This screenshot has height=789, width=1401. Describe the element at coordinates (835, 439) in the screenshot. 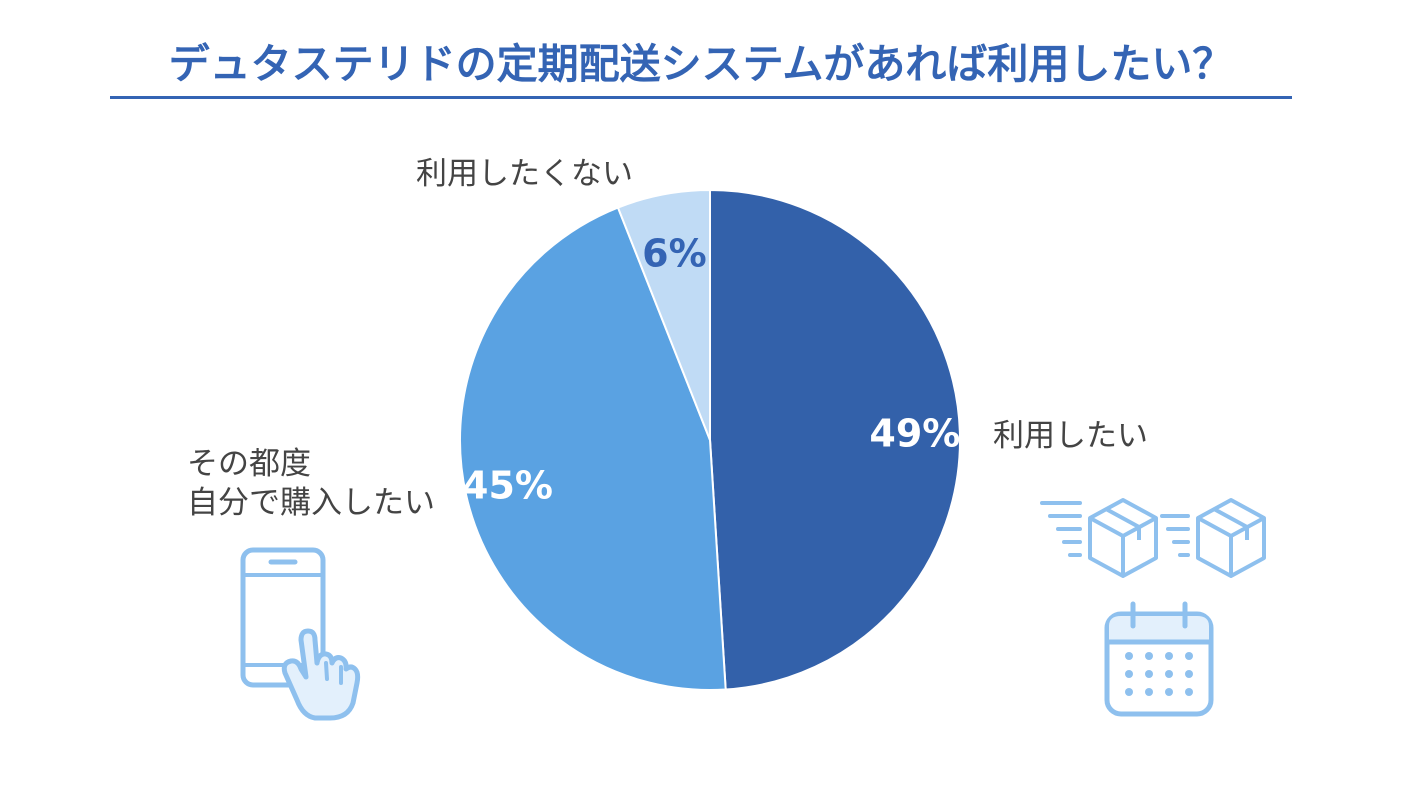

I see `slice-want` at that location.